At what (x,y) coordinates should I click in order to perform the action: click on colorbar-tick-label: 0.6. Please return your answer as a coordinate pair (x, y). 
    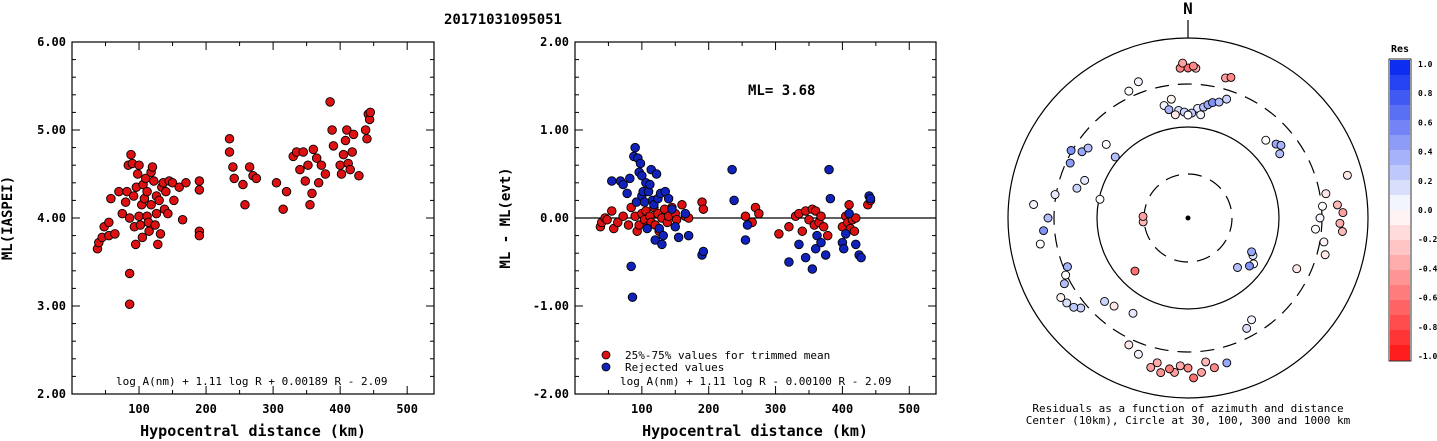
    Looking at the image, I should click on (1425, 122).